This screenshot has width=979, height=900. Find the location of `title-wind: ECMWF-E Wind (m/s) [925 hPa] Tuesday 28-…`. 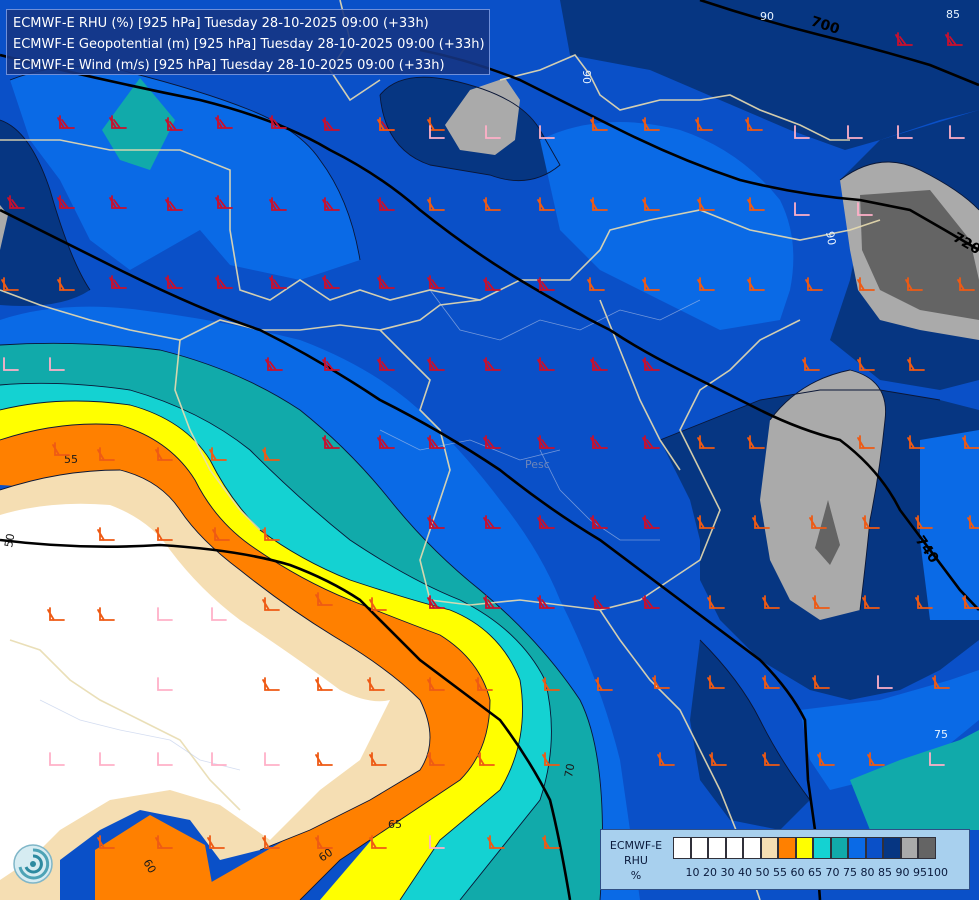

title-wind: ECMWF-E Wind (m/s) [925 hPa] Tuesday 28-… is located at coordinates (229, 65).